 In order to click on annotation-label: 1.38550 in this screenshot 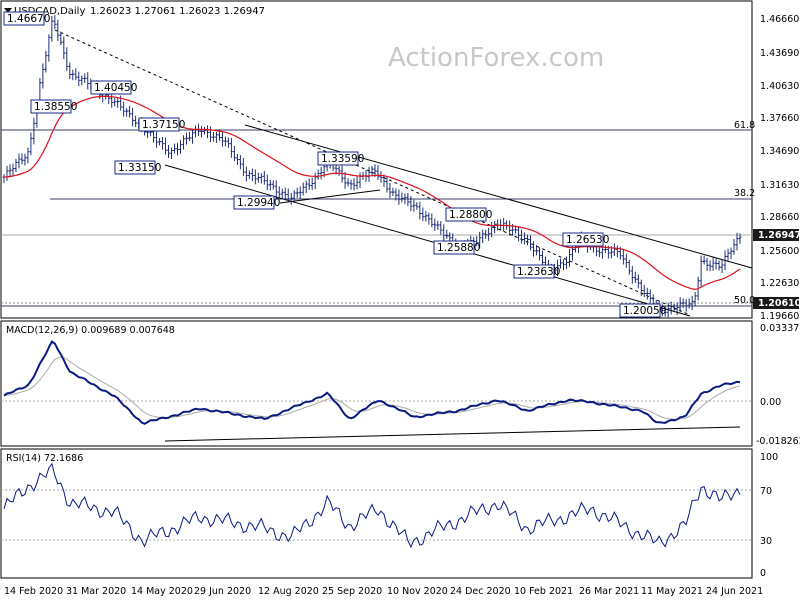, I will do `click(55, 107)`.